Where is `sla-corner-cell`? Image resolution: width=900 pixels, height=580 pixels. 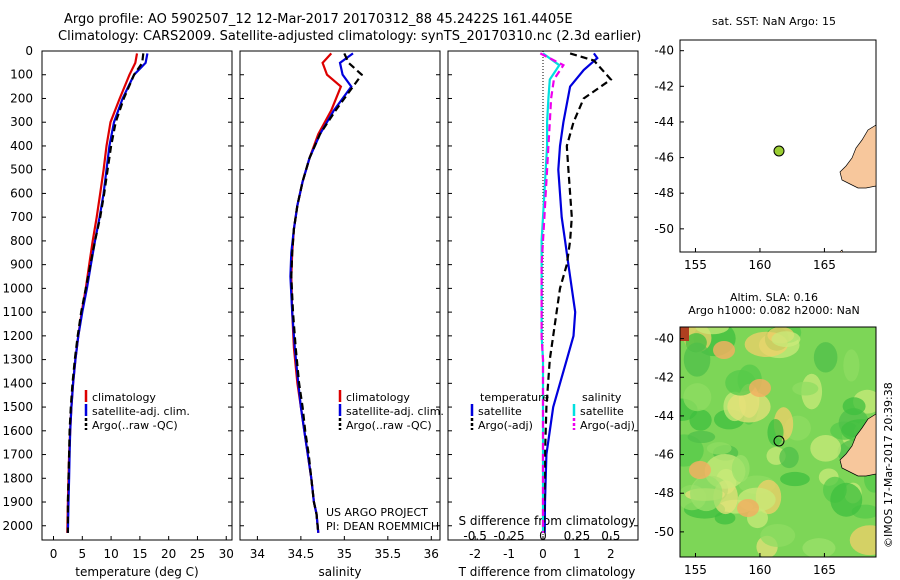 sla-corner-cell is located at coordinates (684, 334).